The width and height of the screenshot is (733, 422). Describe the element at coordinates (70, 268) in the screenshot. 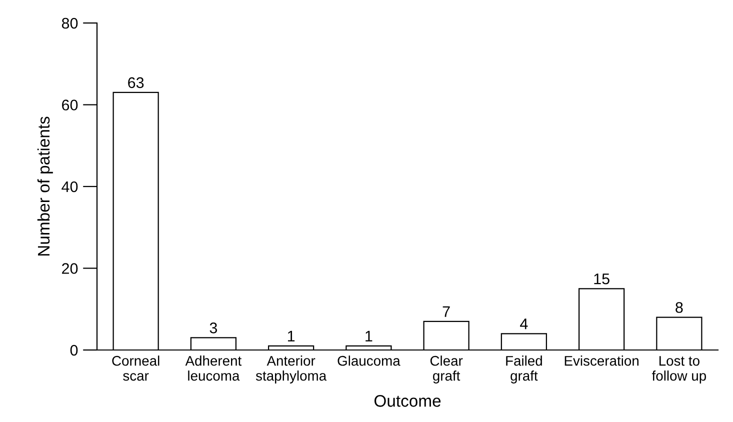

I see `y-tick-label: 20` at that location.